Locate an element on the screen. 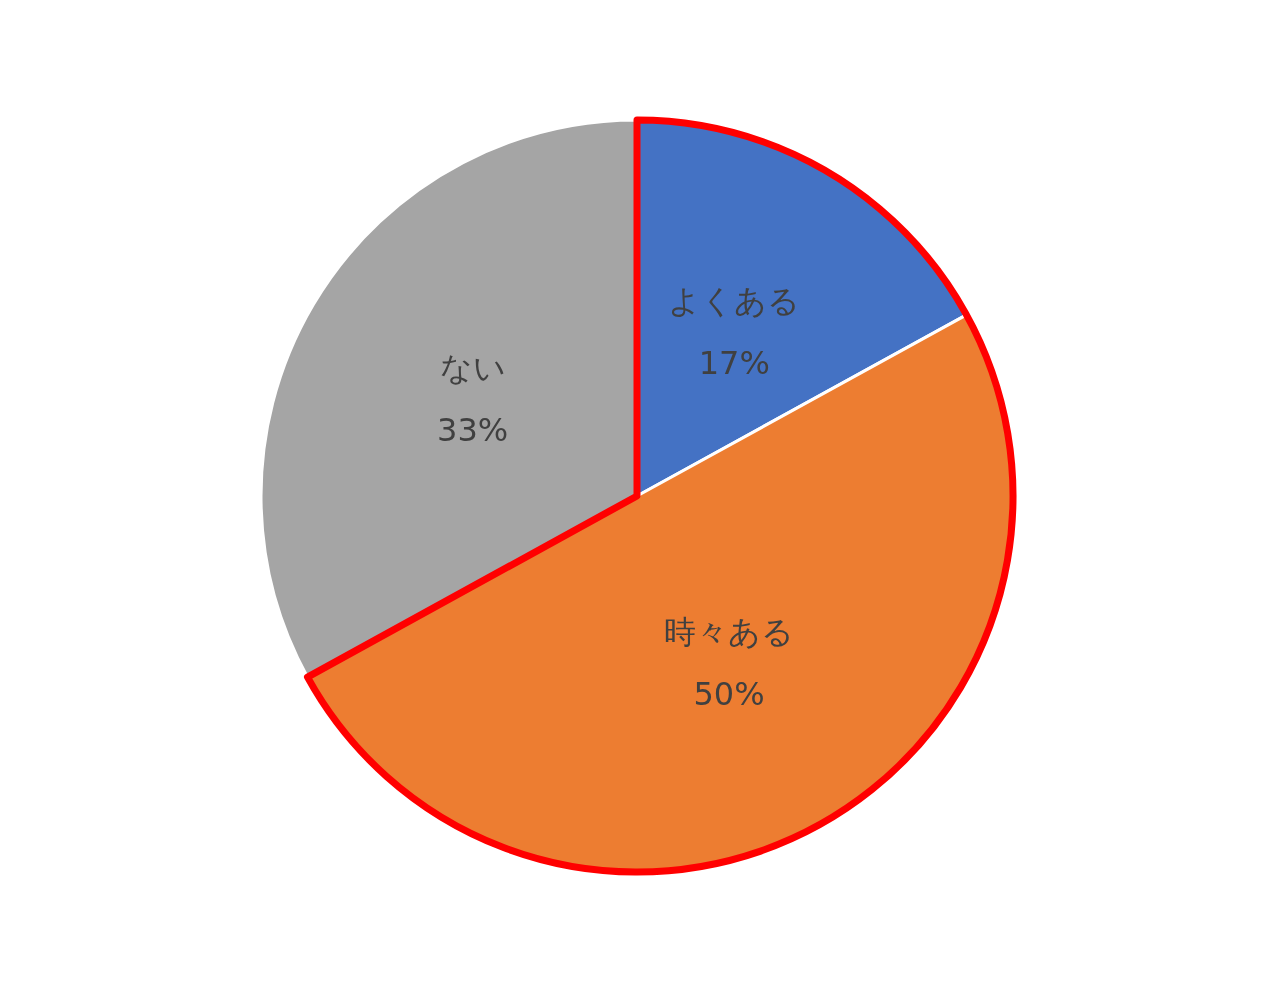 The height and width of the screenshot is (990, 1263). slice-label: 時々ある is located at coordinates (729, 632).